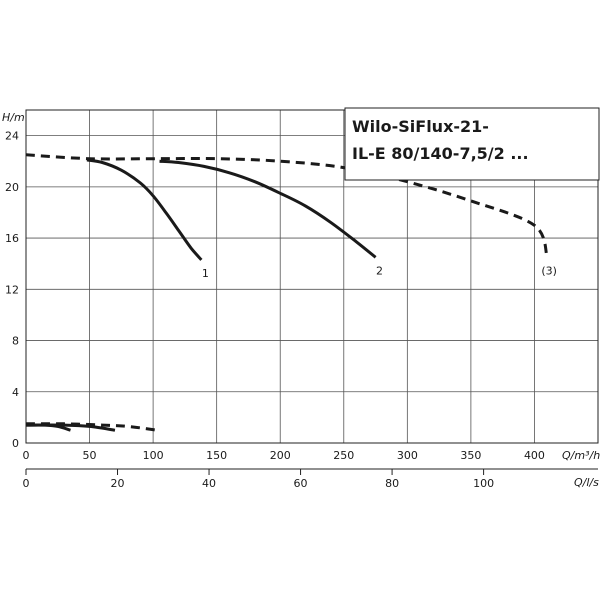  I want to click on x2-tick-label: 20, so click(118, 483).